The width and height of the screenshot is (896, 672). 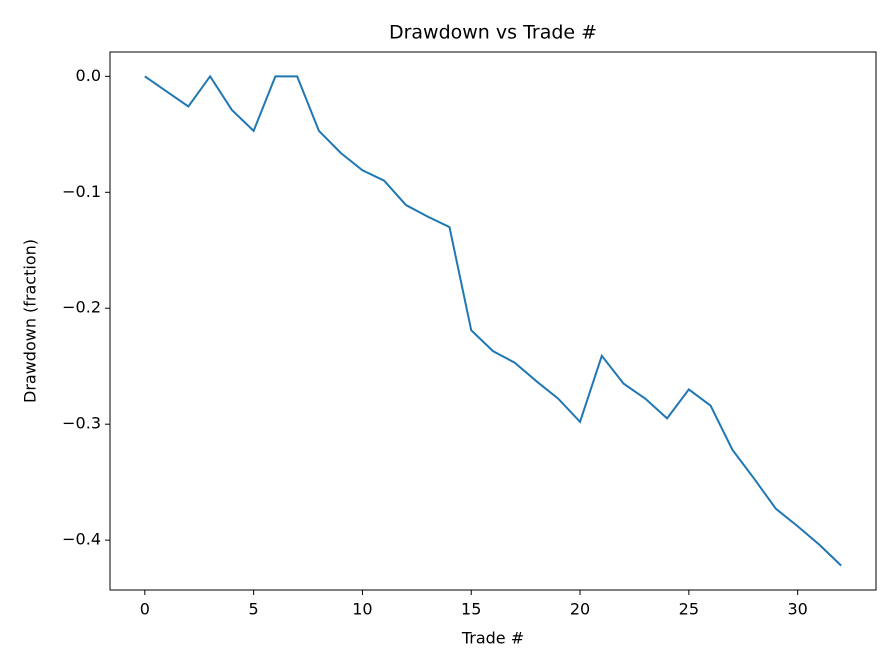 What do you see at coordinates (471, 609) in the screenshot?
I see `x-tick-label: 15` at bounding box center [471, 609].